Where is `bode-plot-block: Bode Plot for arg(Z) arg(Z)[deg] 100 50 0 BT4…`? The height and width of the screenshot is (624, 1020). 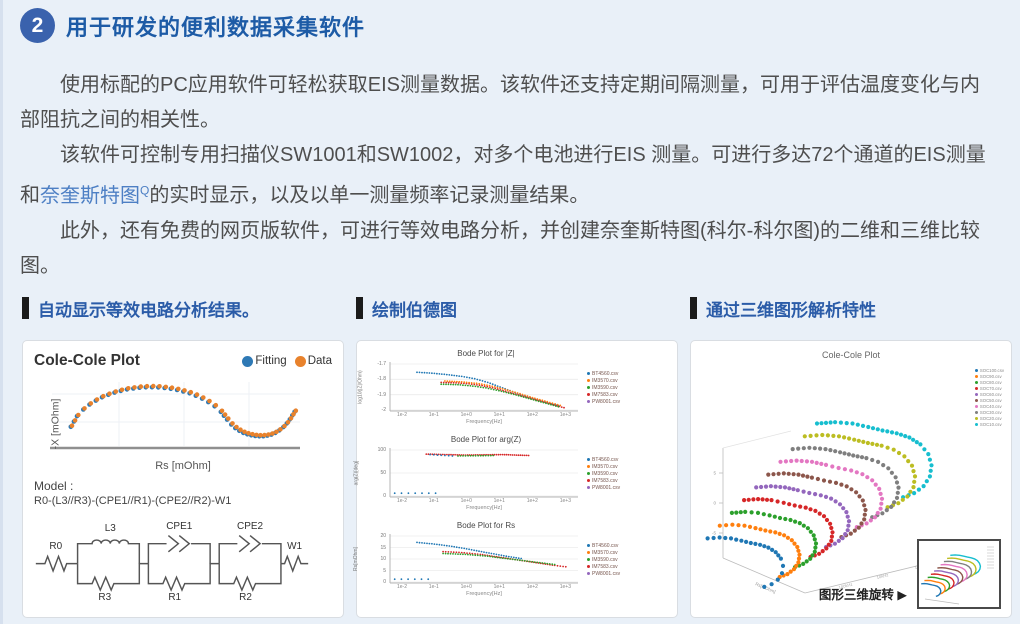
bode-plot-block: Bode Plot for arg(Z) arg(Z)[deg] 100 50 0 BT4… is located at coordinates (513, 478).